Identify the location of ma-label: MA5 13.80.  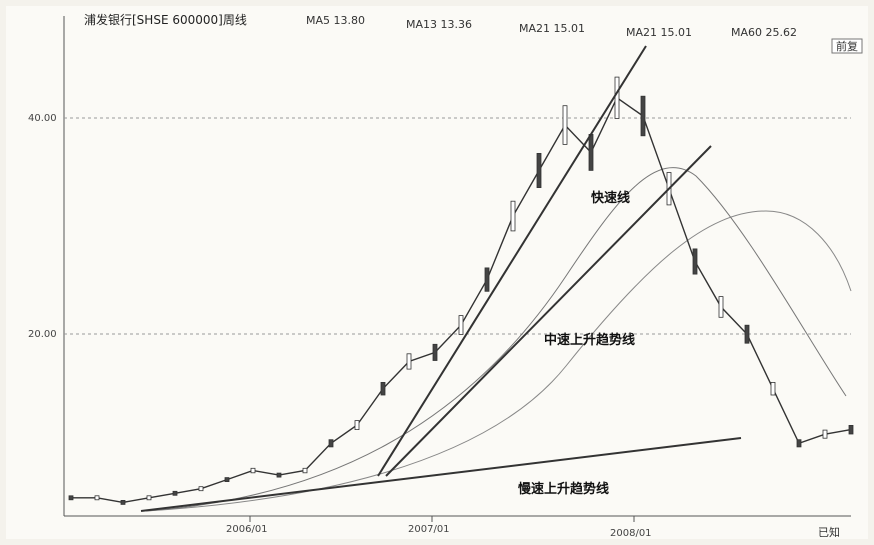
(335, 20).